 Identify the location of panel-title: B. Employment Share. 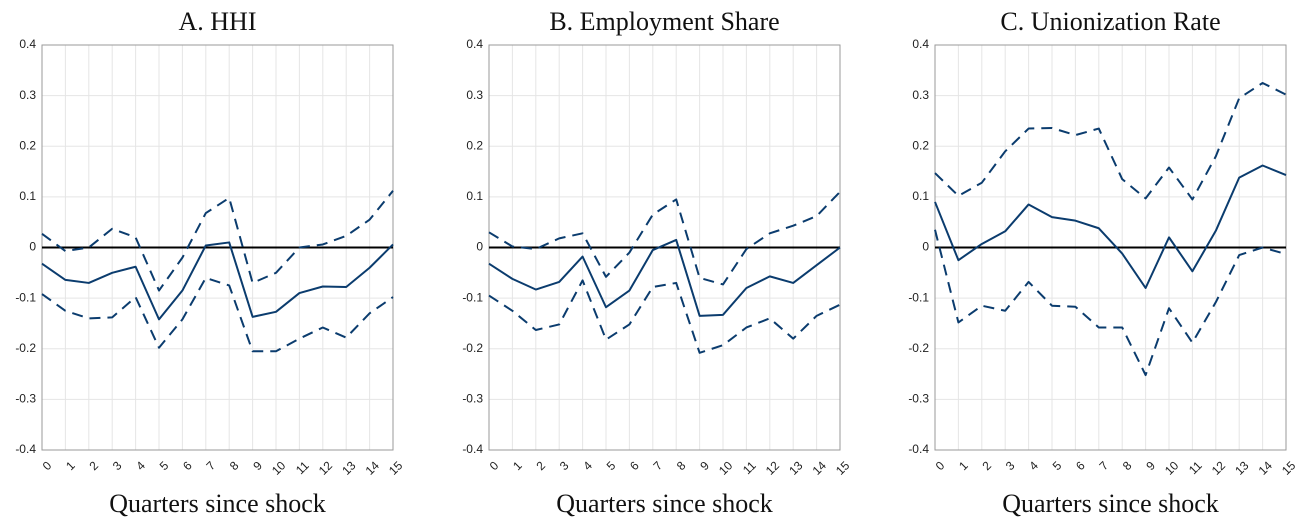
(664, 21).